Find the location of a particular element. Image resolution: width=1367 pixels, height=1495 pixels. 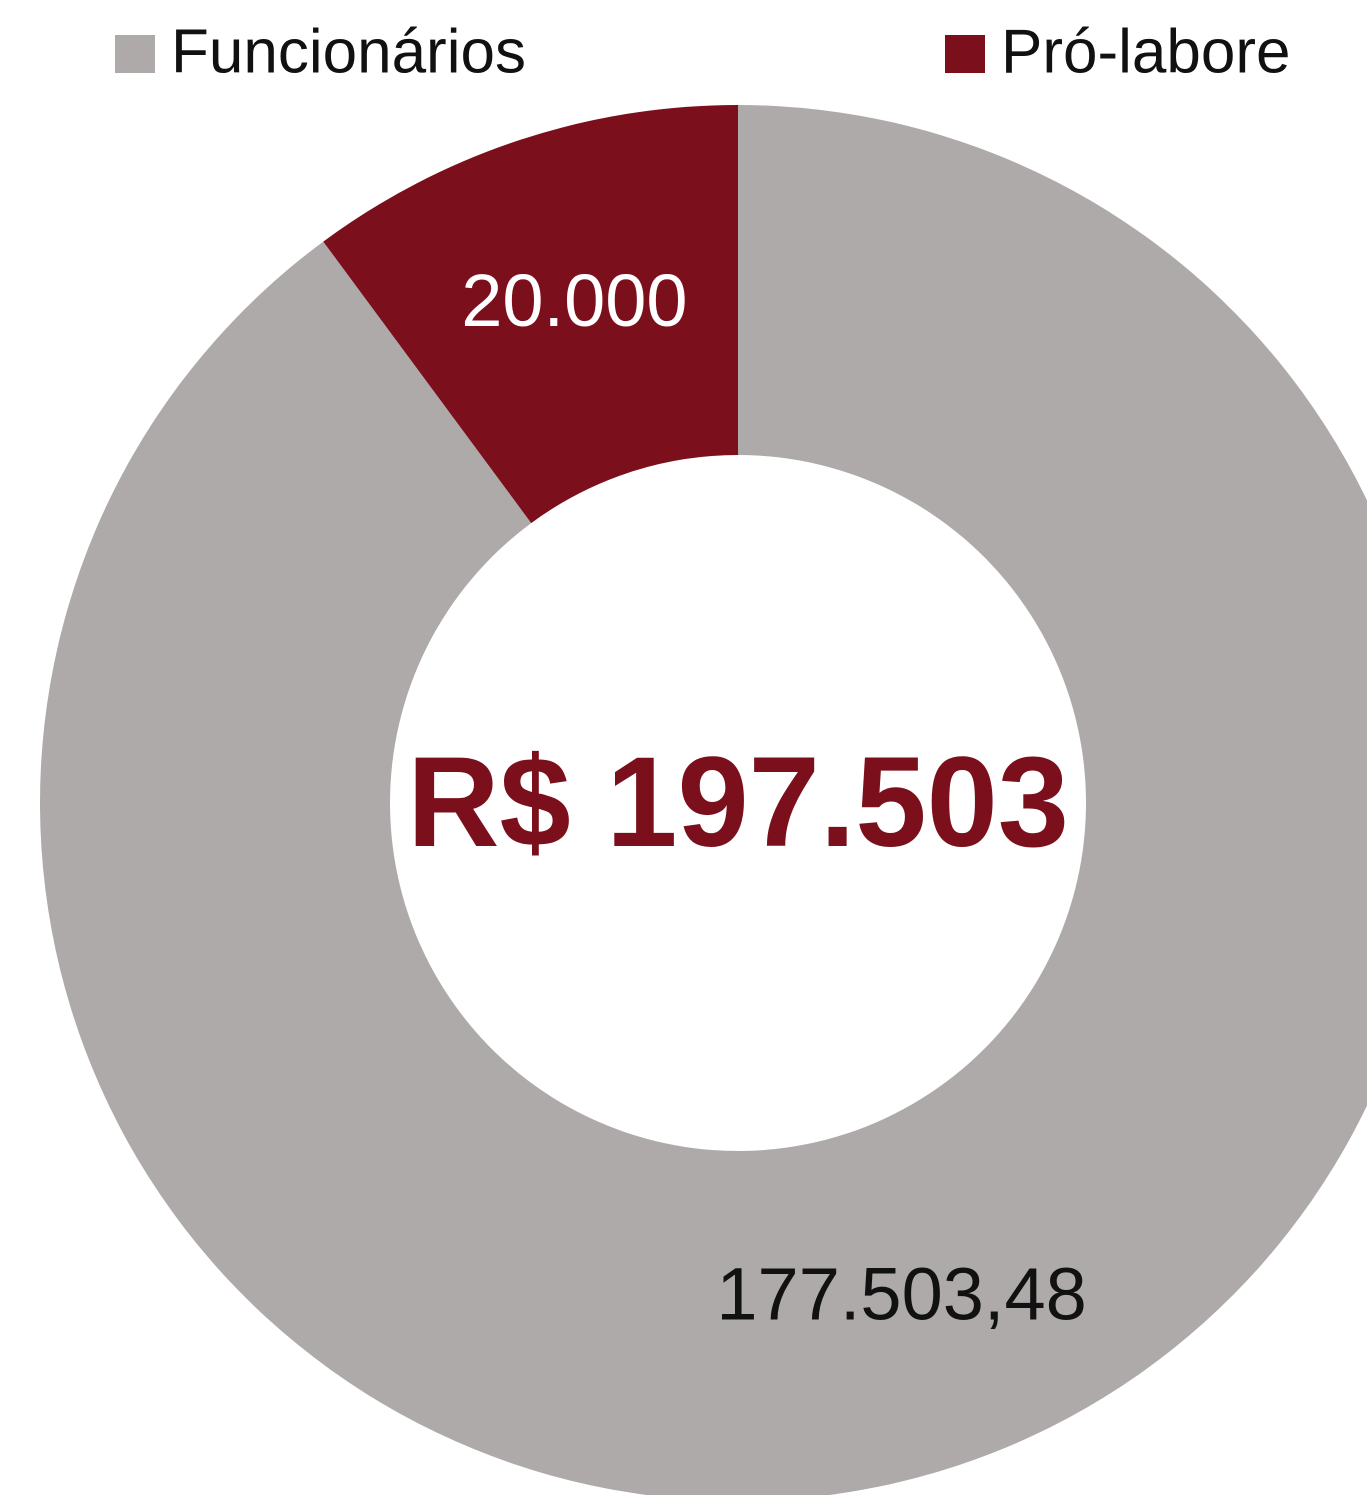

slice is located at coordinates (530, 314).